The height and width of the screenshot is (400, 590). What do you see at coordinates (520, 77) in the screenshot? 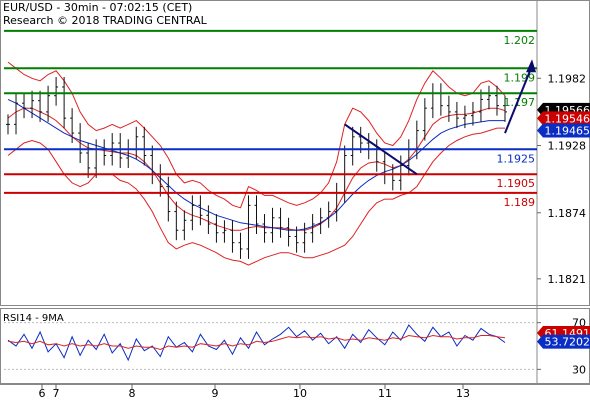
I see `level-label-1.199: 1.199` at bounding box center [520, 77].